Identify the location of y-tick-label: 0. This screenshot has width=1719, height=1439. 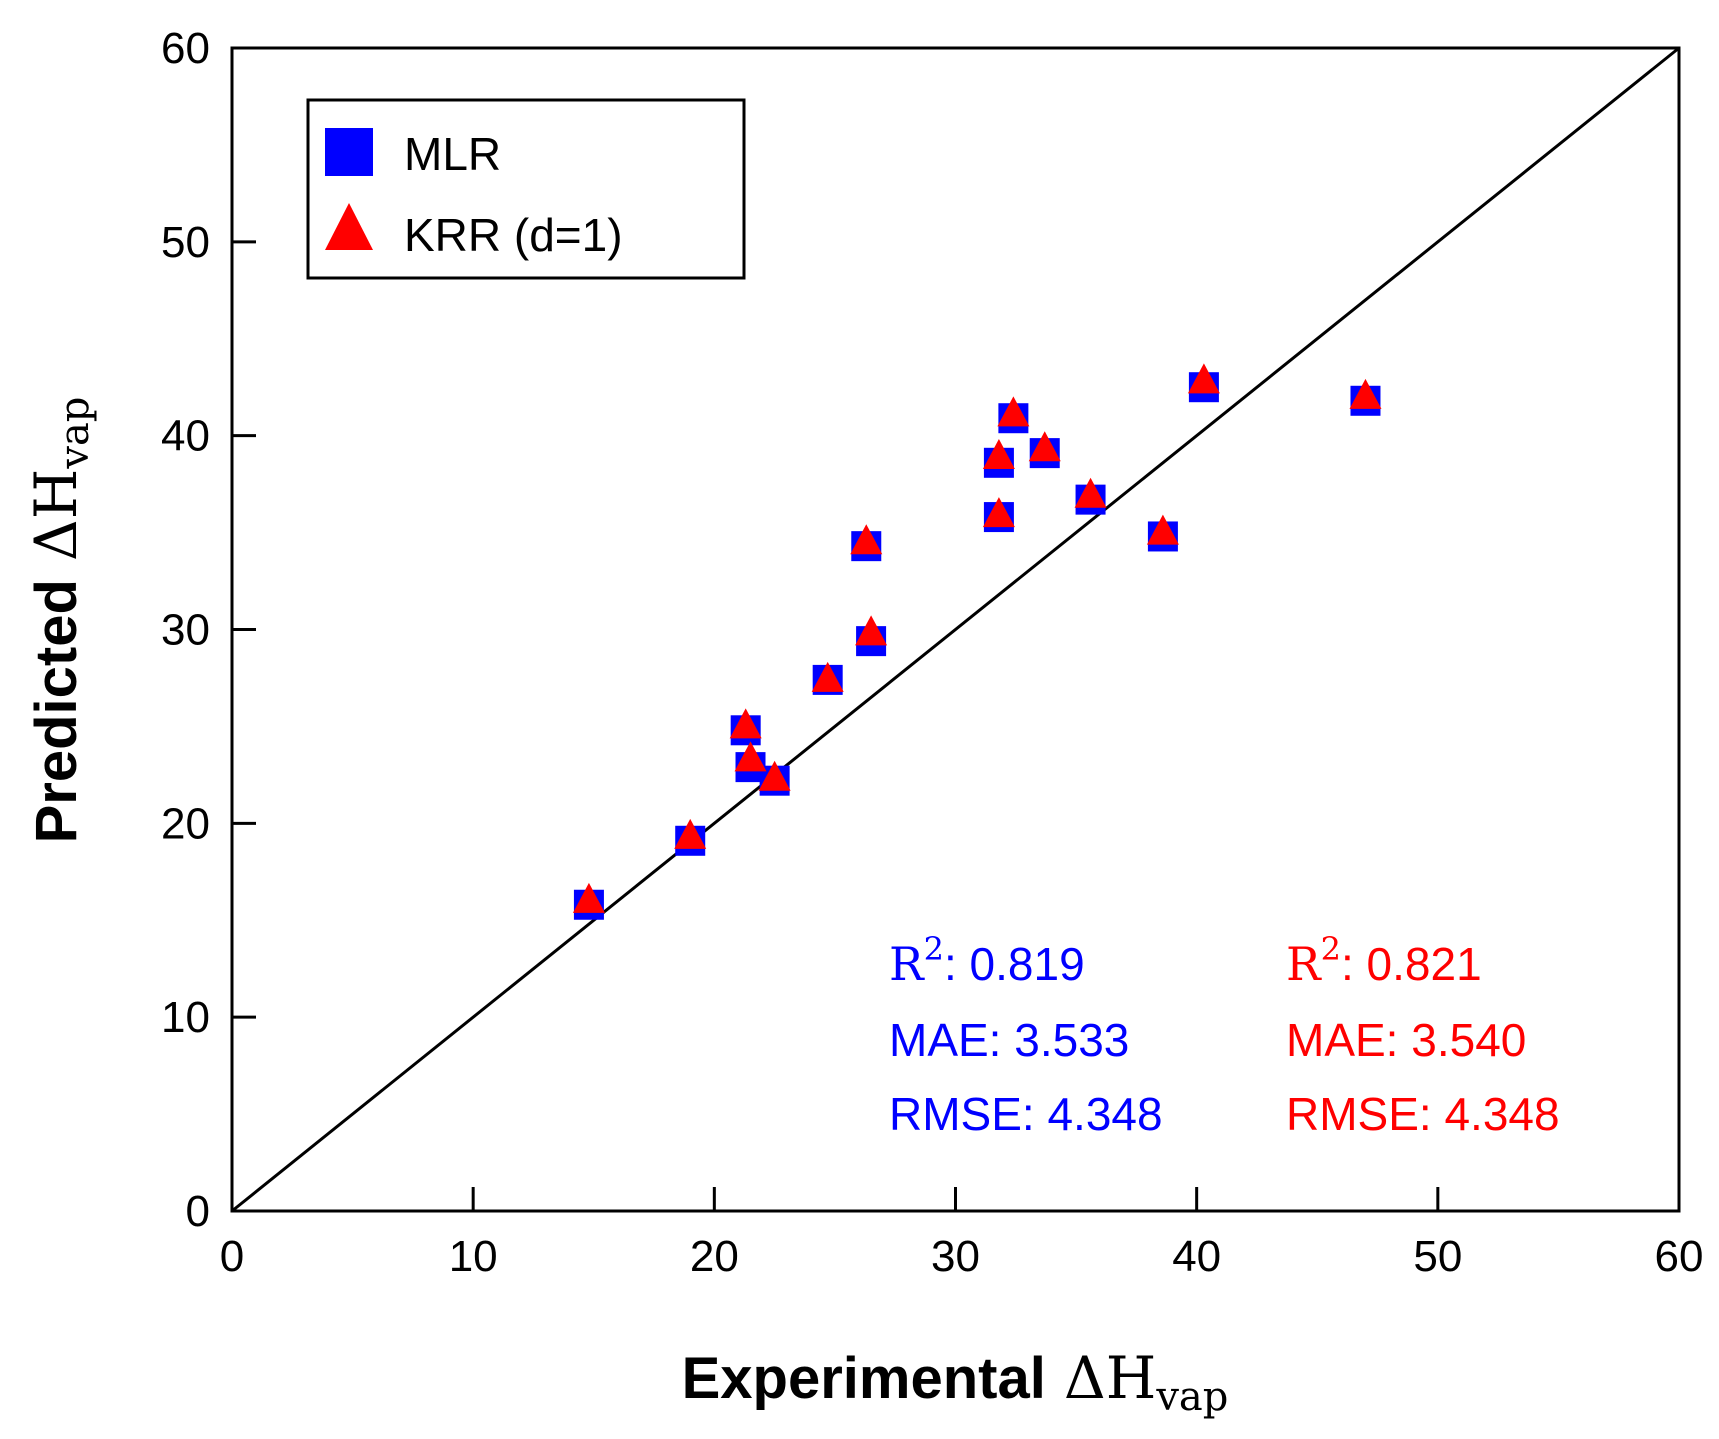
(198, 1211).